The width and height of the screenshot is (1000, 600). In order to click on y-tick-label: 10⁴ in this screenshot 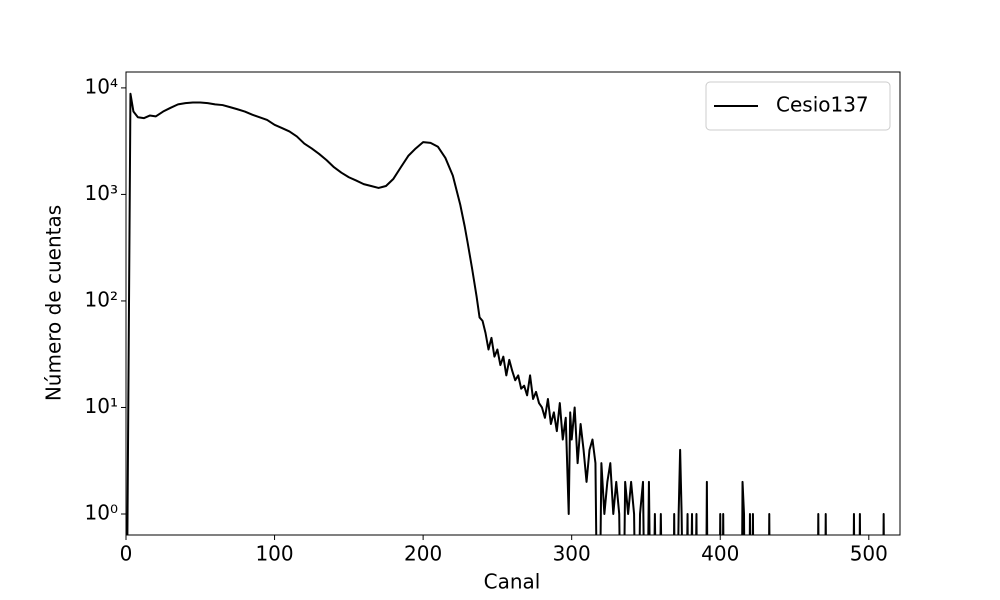, I will do `click(101, 86)`.